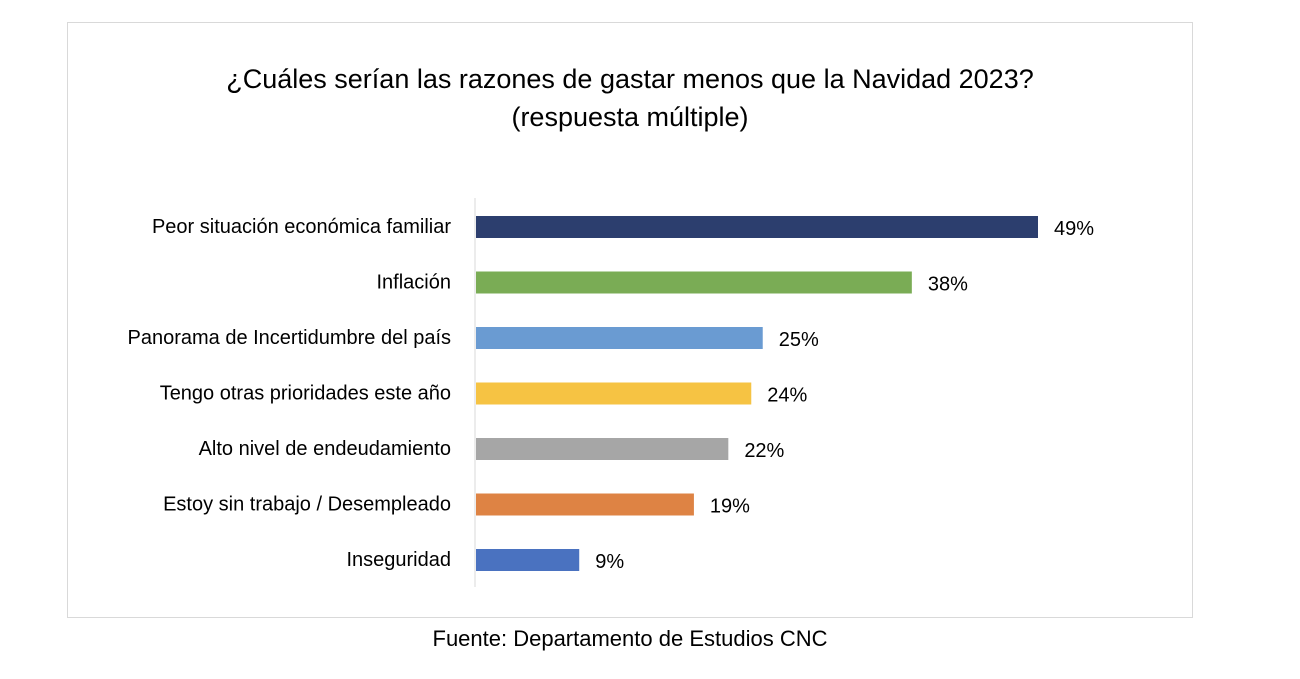 This screenshot has width=1300, height=679. What do you see at coordinates (414, 283) in the screenshot?
I see `category-label: Inflación` at bounding box center [414, 283].